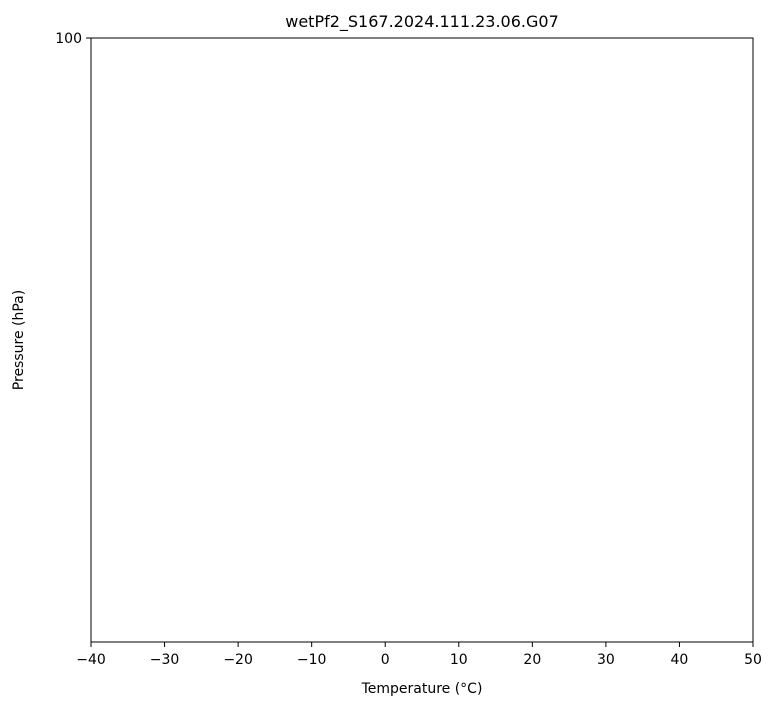  I want to click on chart-title: wetPf2_S167.2024.111.23.06.G07, so click(422, 22).